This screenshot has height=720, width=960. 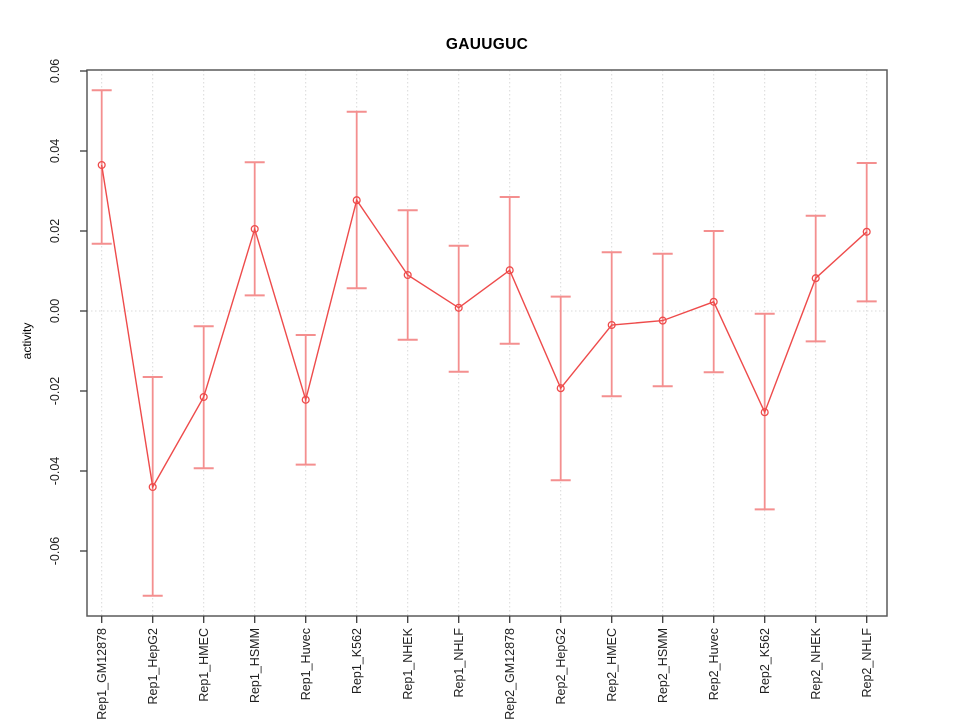 What do you see at coordinates (816, 663) in the screenshot?
I see `x-tick-label: Rep2_NHEK` at bounding box center [816, 663].